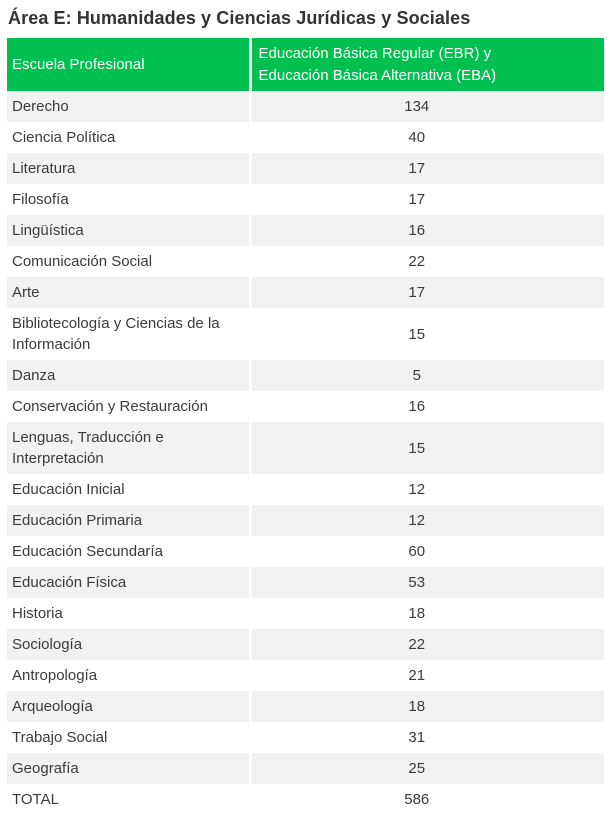 The image size is (611, 829). I want to click on table-row: Derecho 134, so click(305, 106).